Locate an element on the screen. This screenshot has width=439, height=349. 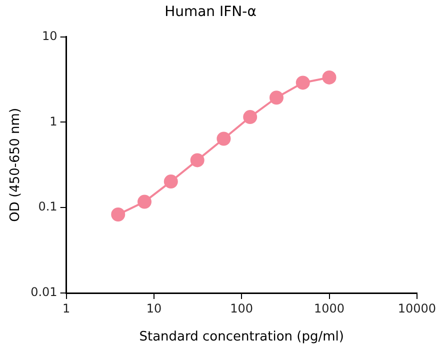
x-tick-label: 10000 is located at coordinates (417, 308).